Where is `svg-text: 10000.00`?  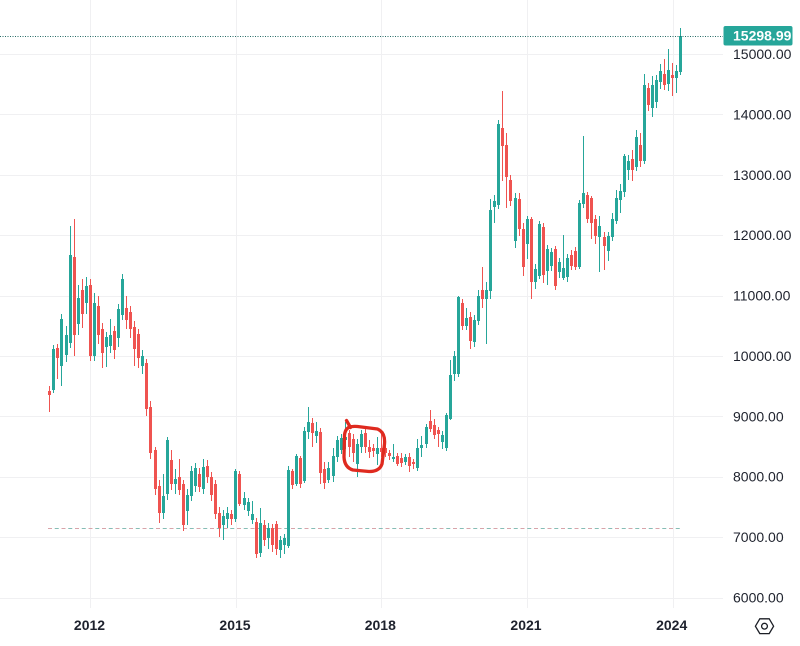 svg-text: 10000.00 is located at coordinates (762, 356).